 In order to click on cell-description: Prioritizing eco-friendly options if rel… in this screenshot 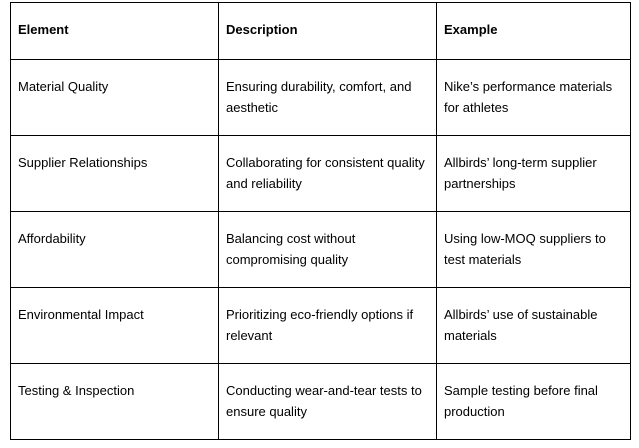, I will do `click(327, 325)`.